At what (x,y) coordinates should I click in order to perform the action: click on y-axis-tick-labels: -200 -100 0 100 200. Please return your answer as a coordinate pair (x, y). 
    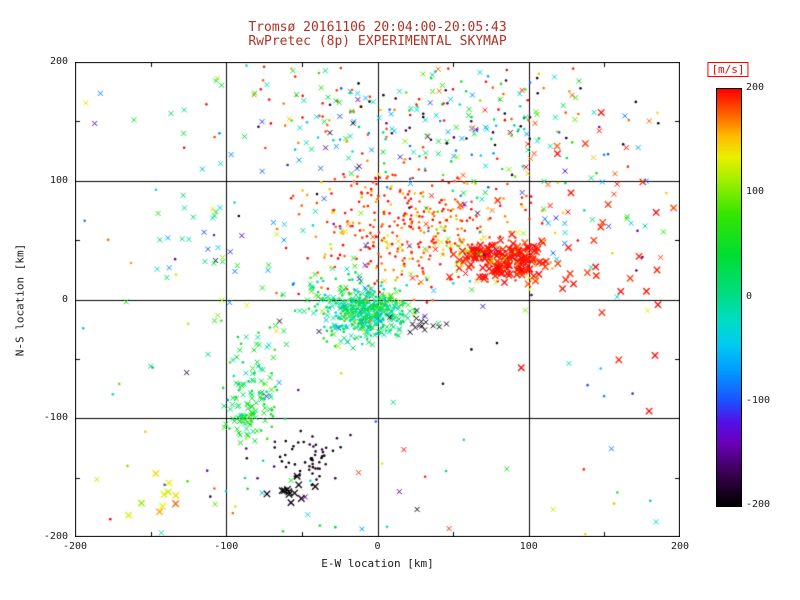
    Looking at the image, I should click on (48, 299).